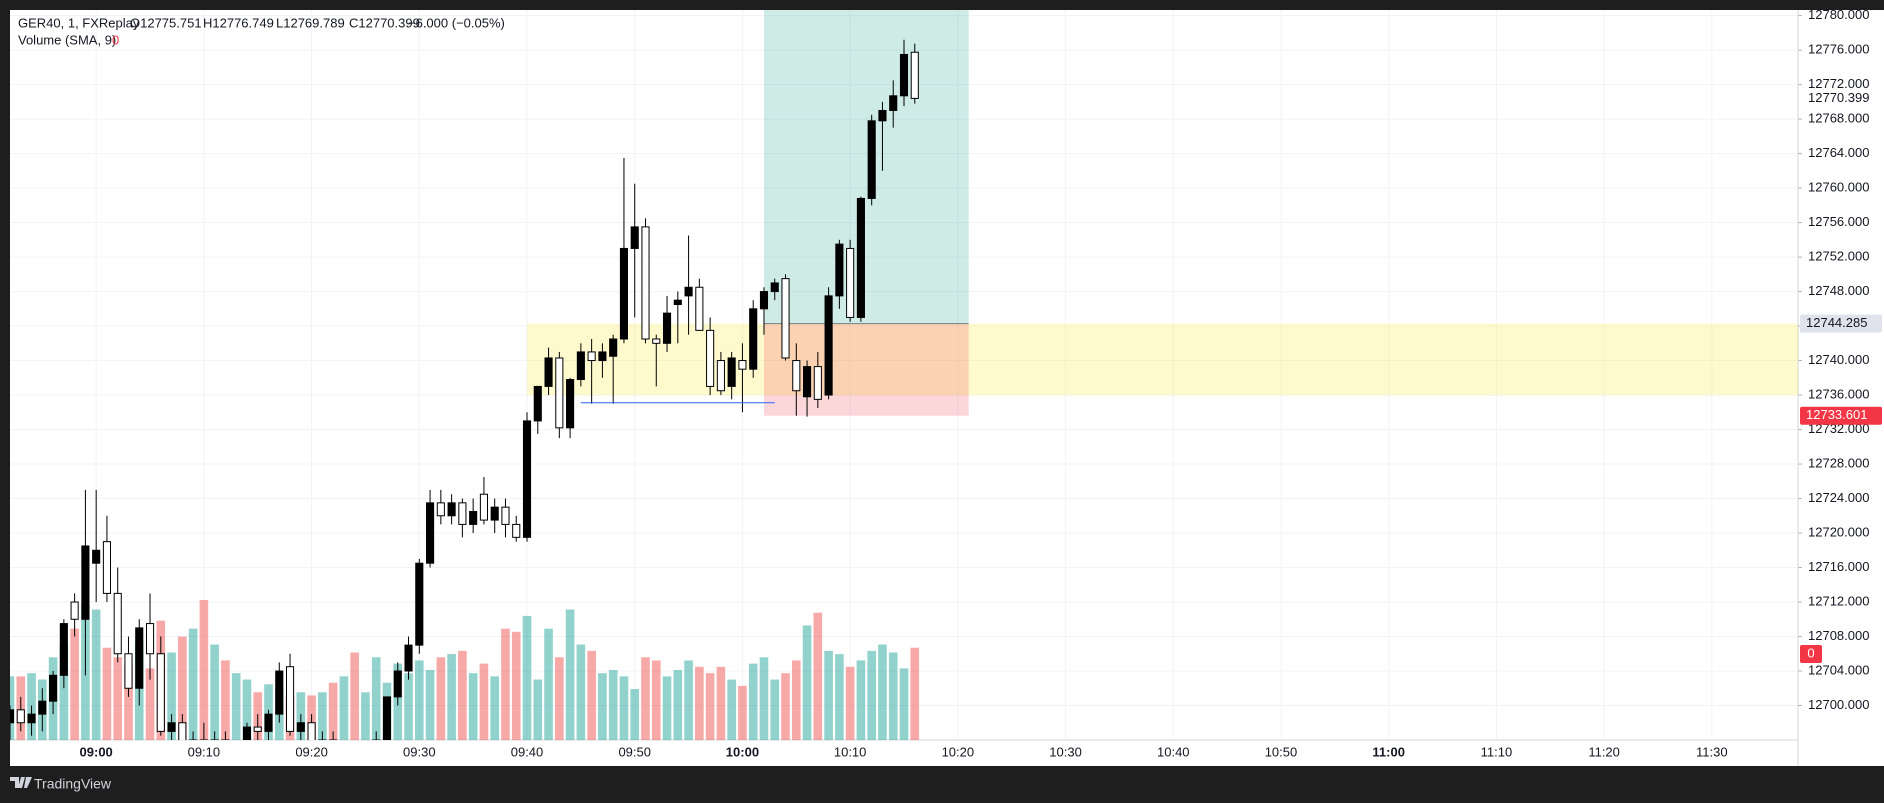 This screenshot has width=1884, height=803. What do you see at coordinates (1065, 751) in the screenshot?
I see `x-tick-label: 10:30` at bounding box center [1065, 751].